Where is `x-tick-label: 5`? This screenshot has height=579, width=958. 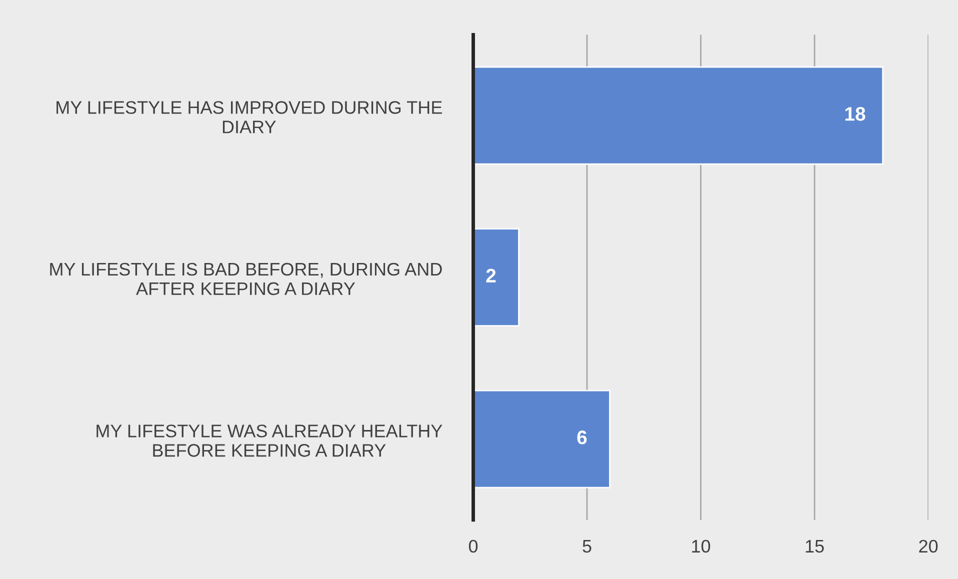
x-tick-label: 5 is located at coordinates (587, 546).